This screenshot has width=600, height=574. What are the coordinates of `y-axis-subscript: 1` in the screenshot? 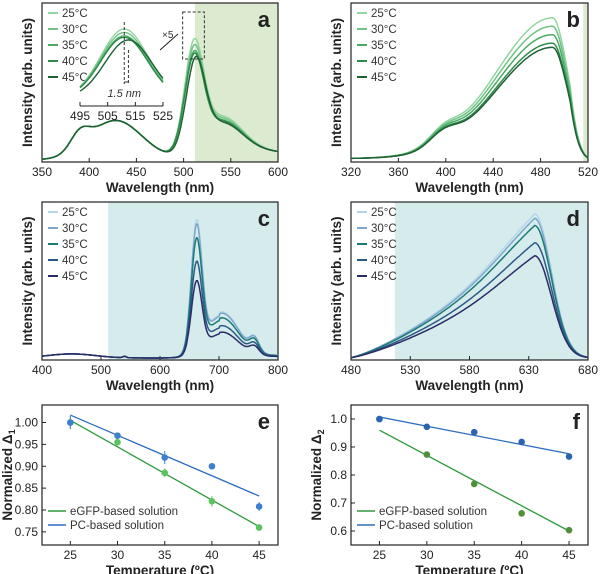 It's located at (12, 431).